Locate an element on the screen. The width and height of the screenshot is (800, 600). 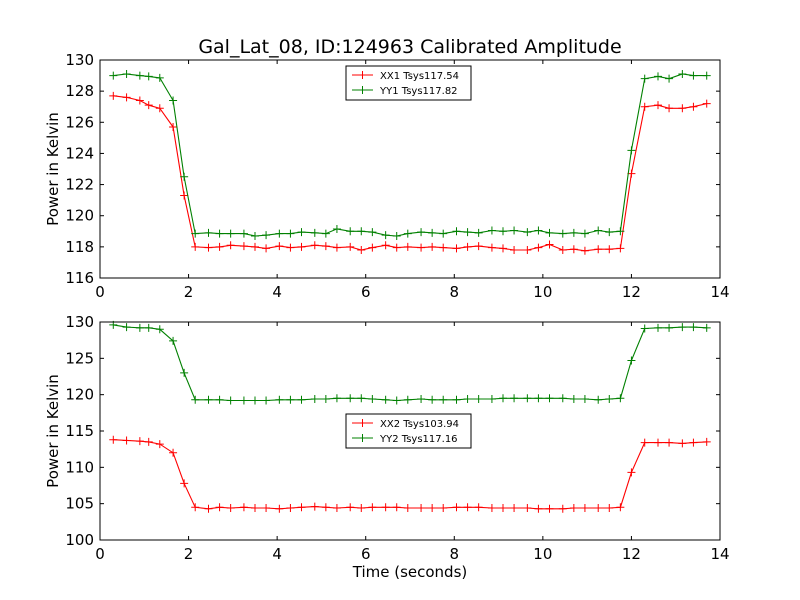
chart1-legend-marker is located at coordinates (362, 75).